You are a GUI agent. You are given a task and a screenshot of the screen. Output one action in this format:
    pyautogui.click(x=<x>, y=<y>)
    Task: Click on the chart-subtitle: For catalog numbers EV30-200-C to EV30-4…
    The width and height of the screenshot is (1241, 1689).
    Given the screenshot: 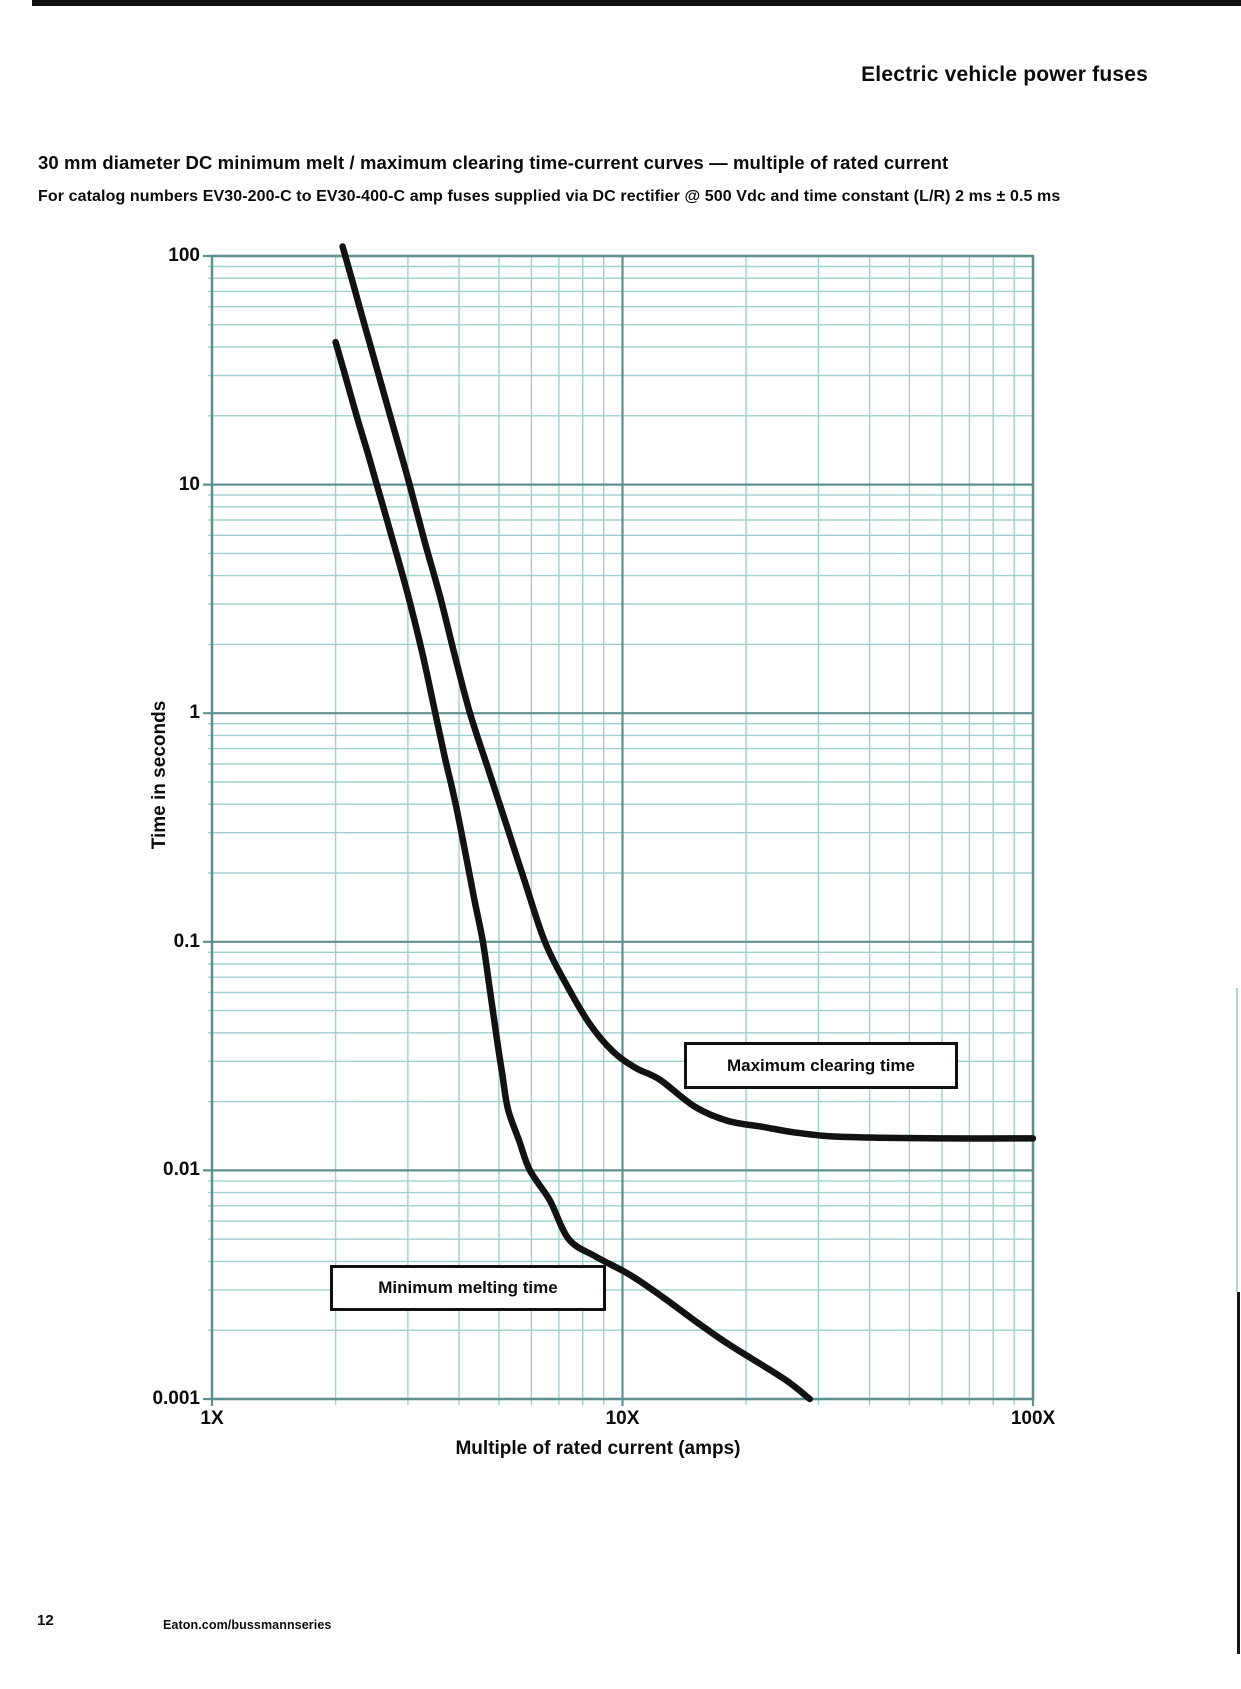 What is the action you would take?
    pyautogui.click(x=549, y=196)
    